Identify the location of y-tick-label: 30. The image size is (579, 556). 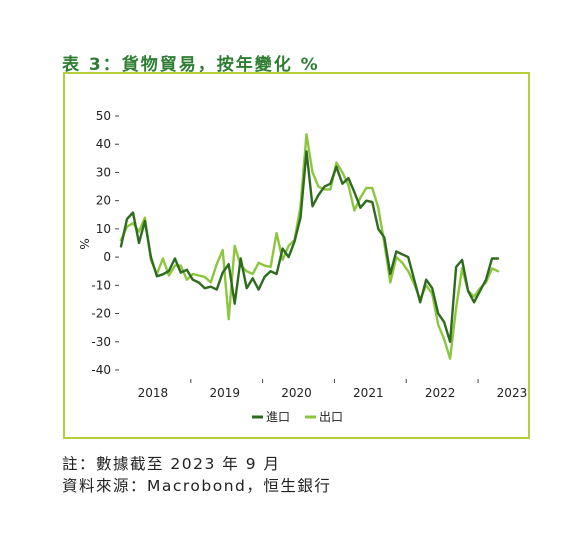
(103, 172).